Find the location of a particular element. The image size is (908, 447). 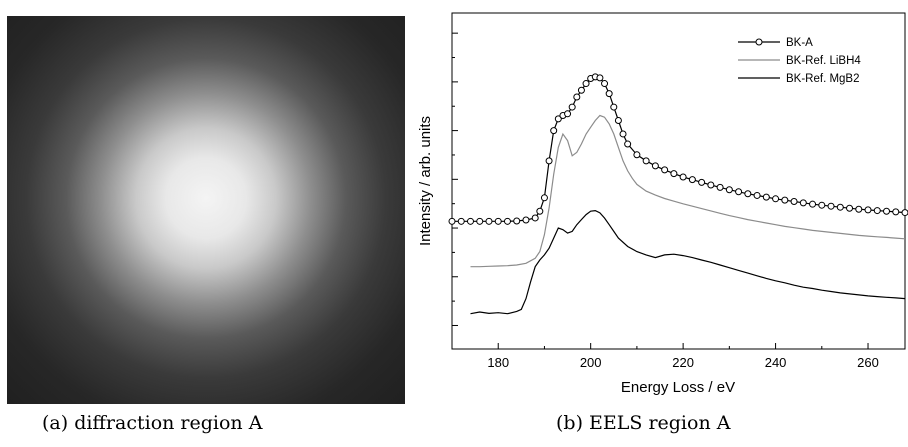

legend: BK-A BK-Ref. LiBH4 BK-Ref. MgB2 is located at coordinates (799, 61).